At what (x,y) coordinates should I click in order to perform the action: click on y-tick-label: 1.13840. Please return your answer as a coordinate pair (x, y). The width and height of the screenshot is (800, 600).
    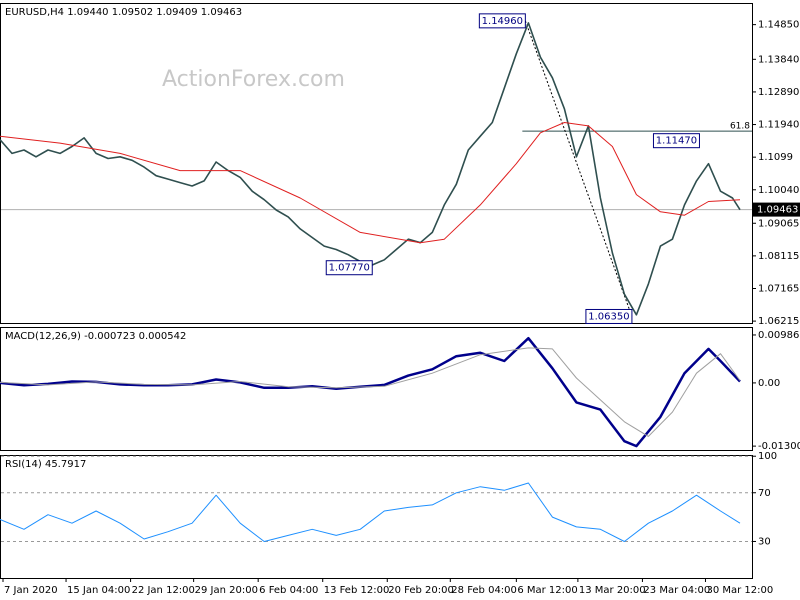
    Looking at the image, I should click on (778, 59).